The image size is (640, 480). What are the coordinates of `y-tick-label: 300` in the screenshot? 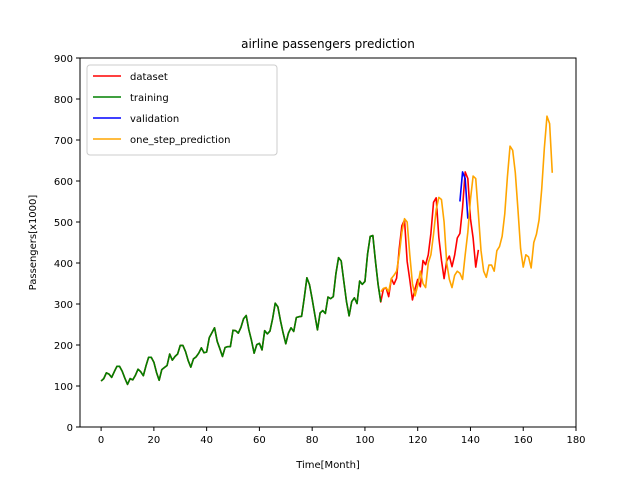 It's located at (63, 305).